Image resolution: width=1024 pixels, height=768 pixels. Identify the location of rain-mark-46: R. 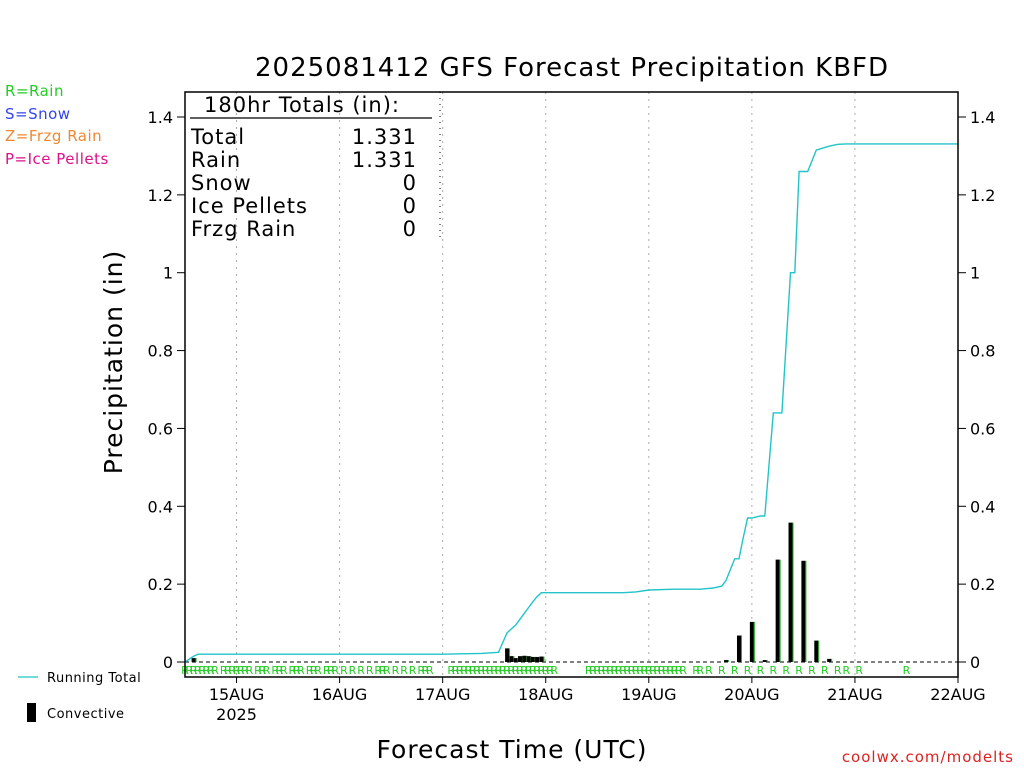
(464, 670).